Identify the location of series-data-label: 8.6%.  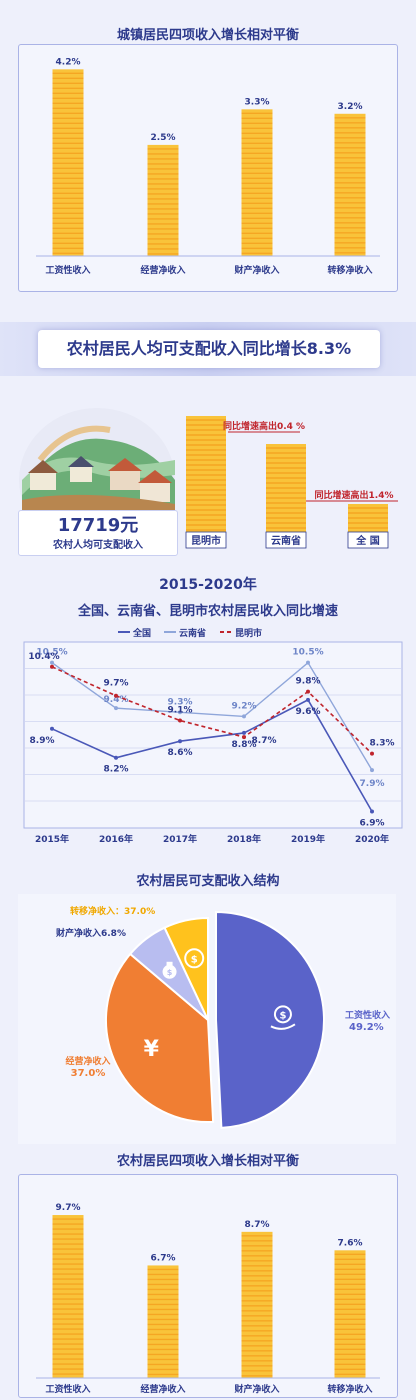
(180, 753).